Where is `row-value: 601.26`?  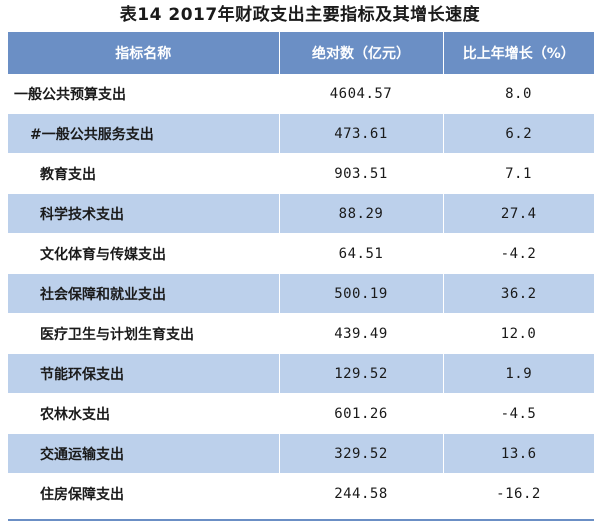 row-value: 601.26 is located at coordinates (361, 413).